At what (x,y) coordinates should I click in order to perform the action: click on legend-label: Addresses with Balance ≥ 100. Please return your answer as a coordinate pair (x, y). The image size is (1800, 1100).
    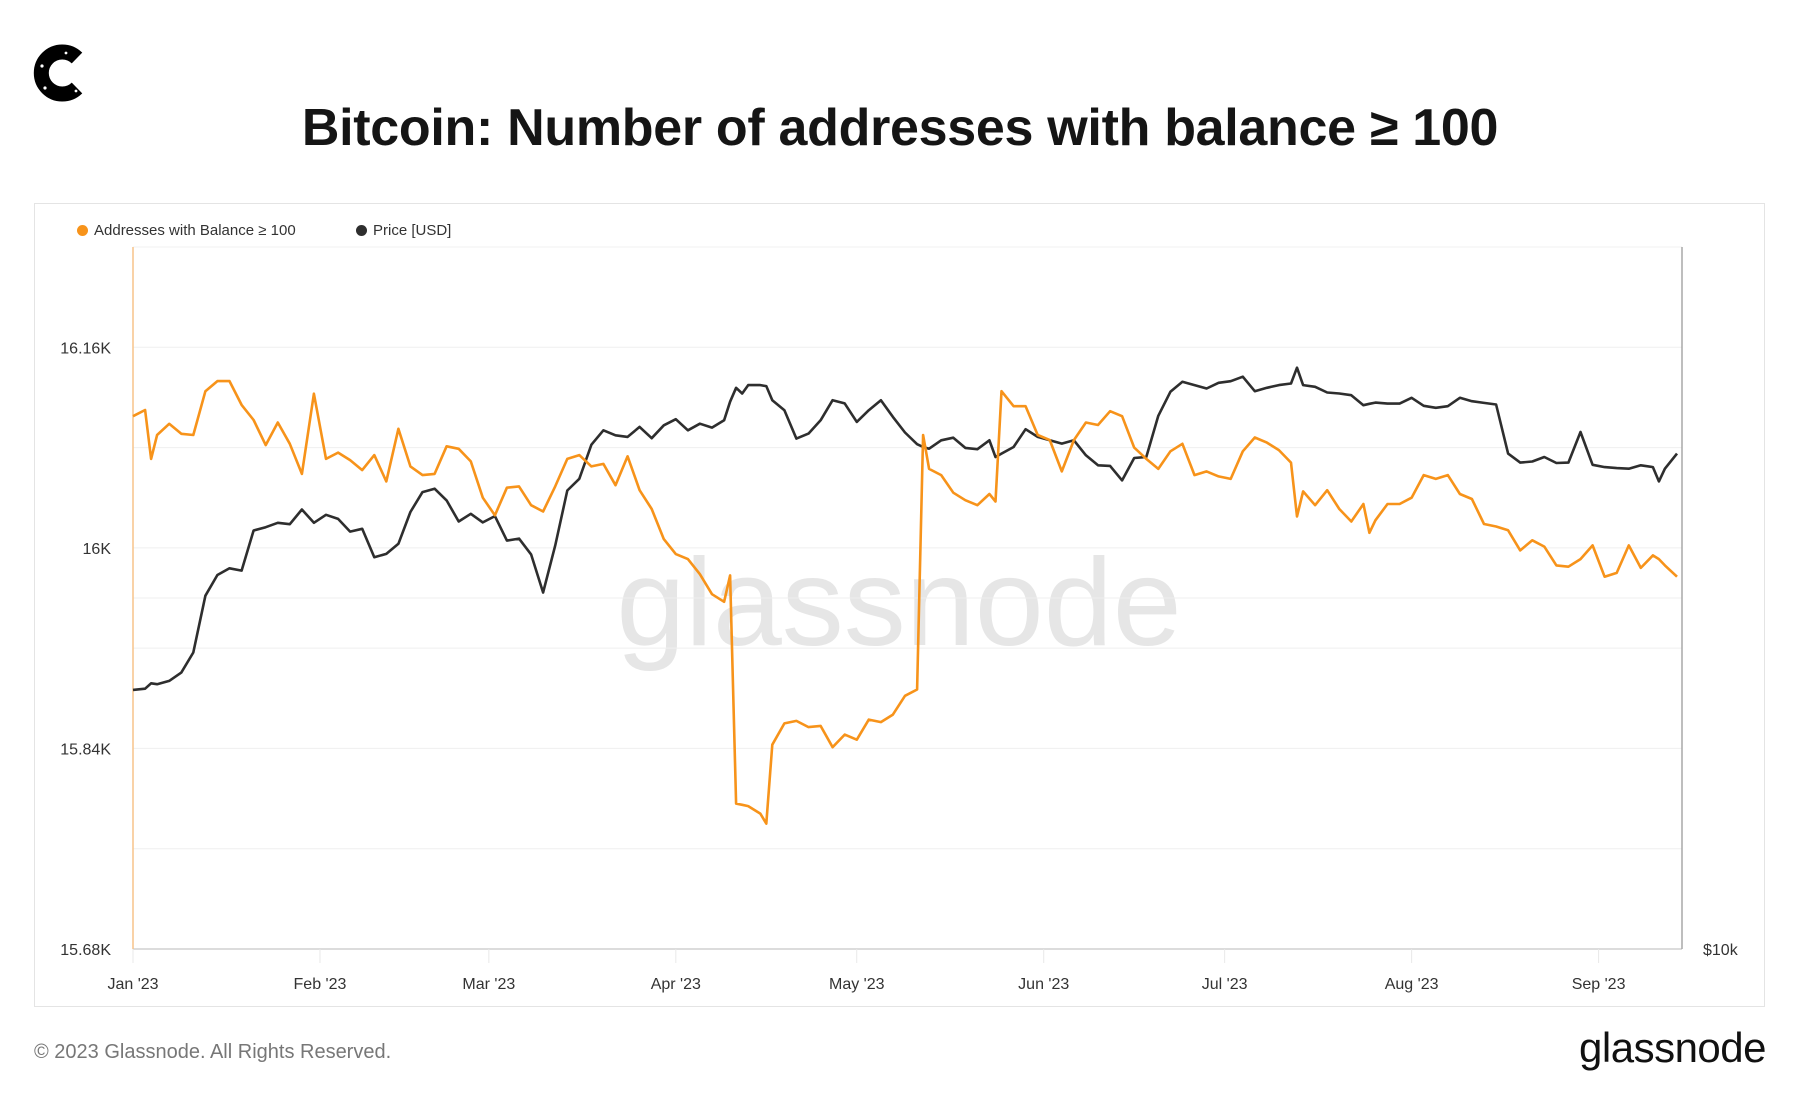
    Looking at the image, I should click on (195, 230).